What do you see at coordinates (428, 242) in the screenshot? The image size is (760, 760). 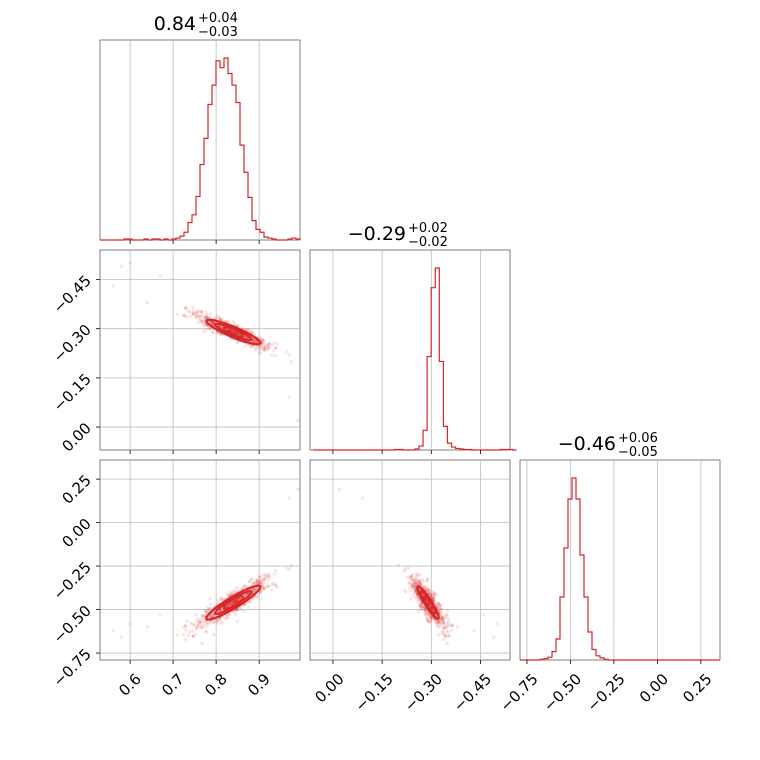 I see `title-minus-2: −0.02` at bounding box center [428, 242].